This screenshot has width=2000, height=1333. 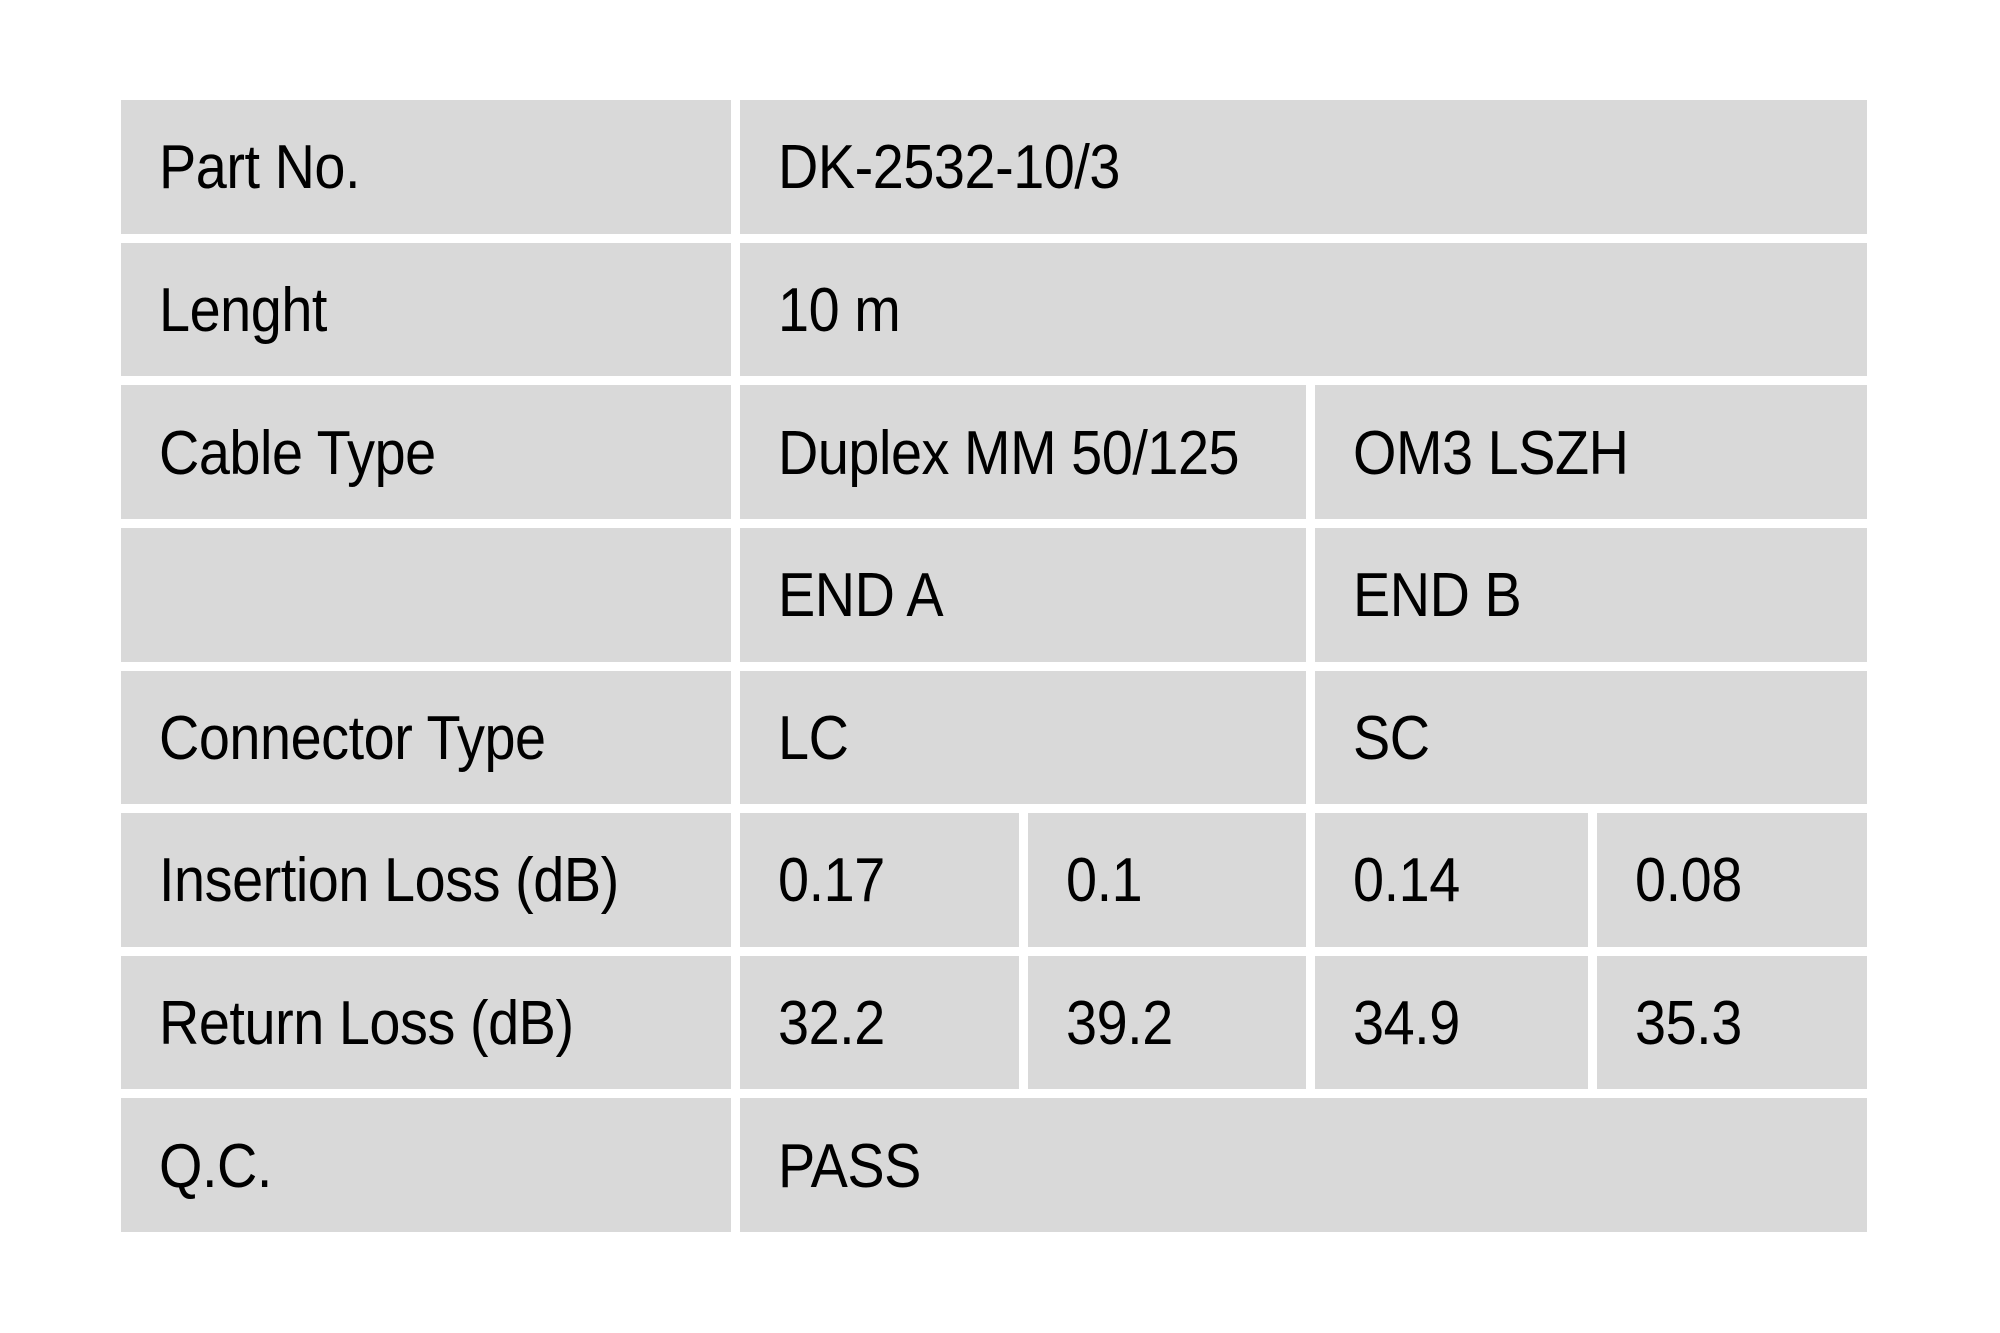 I want to click on cell-cable-type-value-2: OM3 LSZH, so click(x=1591, y=452).